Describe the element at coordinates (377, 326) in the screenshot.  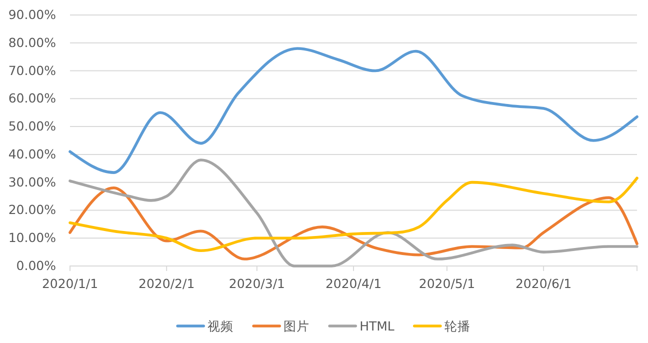
I see `legend-label: HTML` at that location.